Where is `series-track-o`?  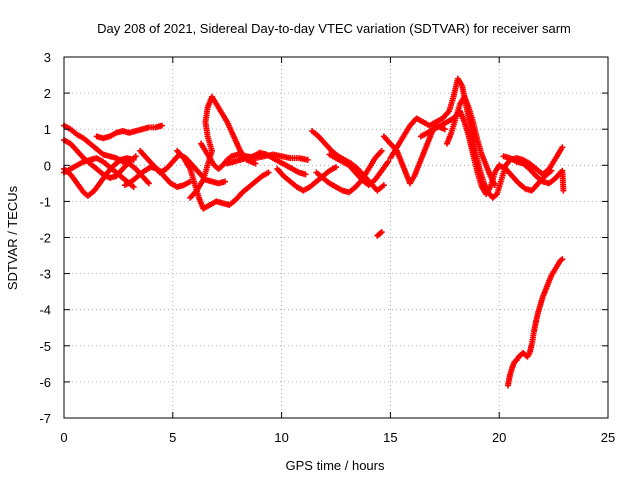 series-track-o is located at coordinates (359, 170).